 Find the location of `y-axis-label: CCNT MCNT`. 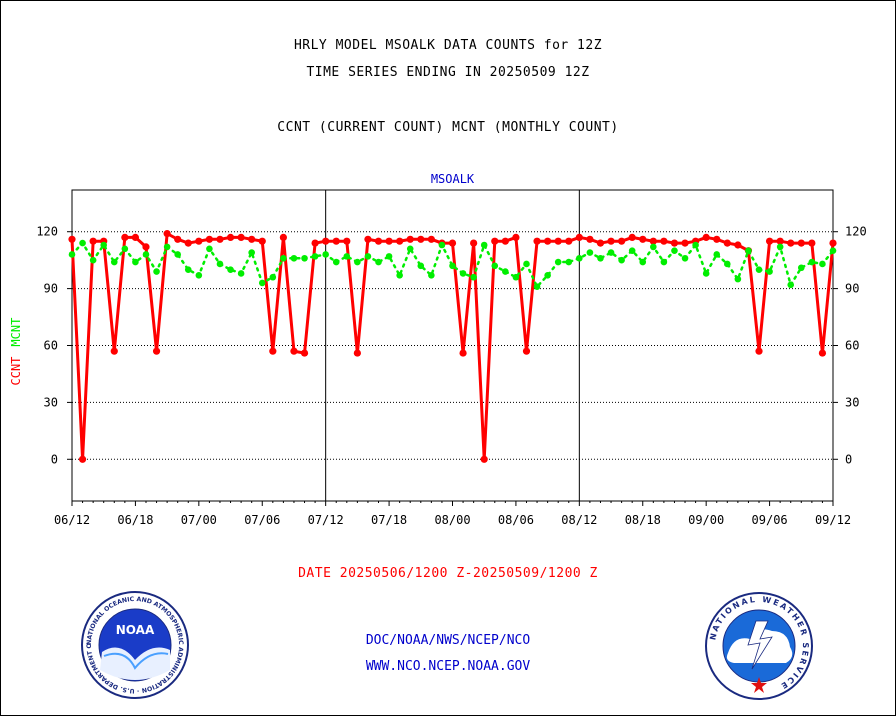

y-axis-label: CCNT MCNT is located at coordinates (16, 352).